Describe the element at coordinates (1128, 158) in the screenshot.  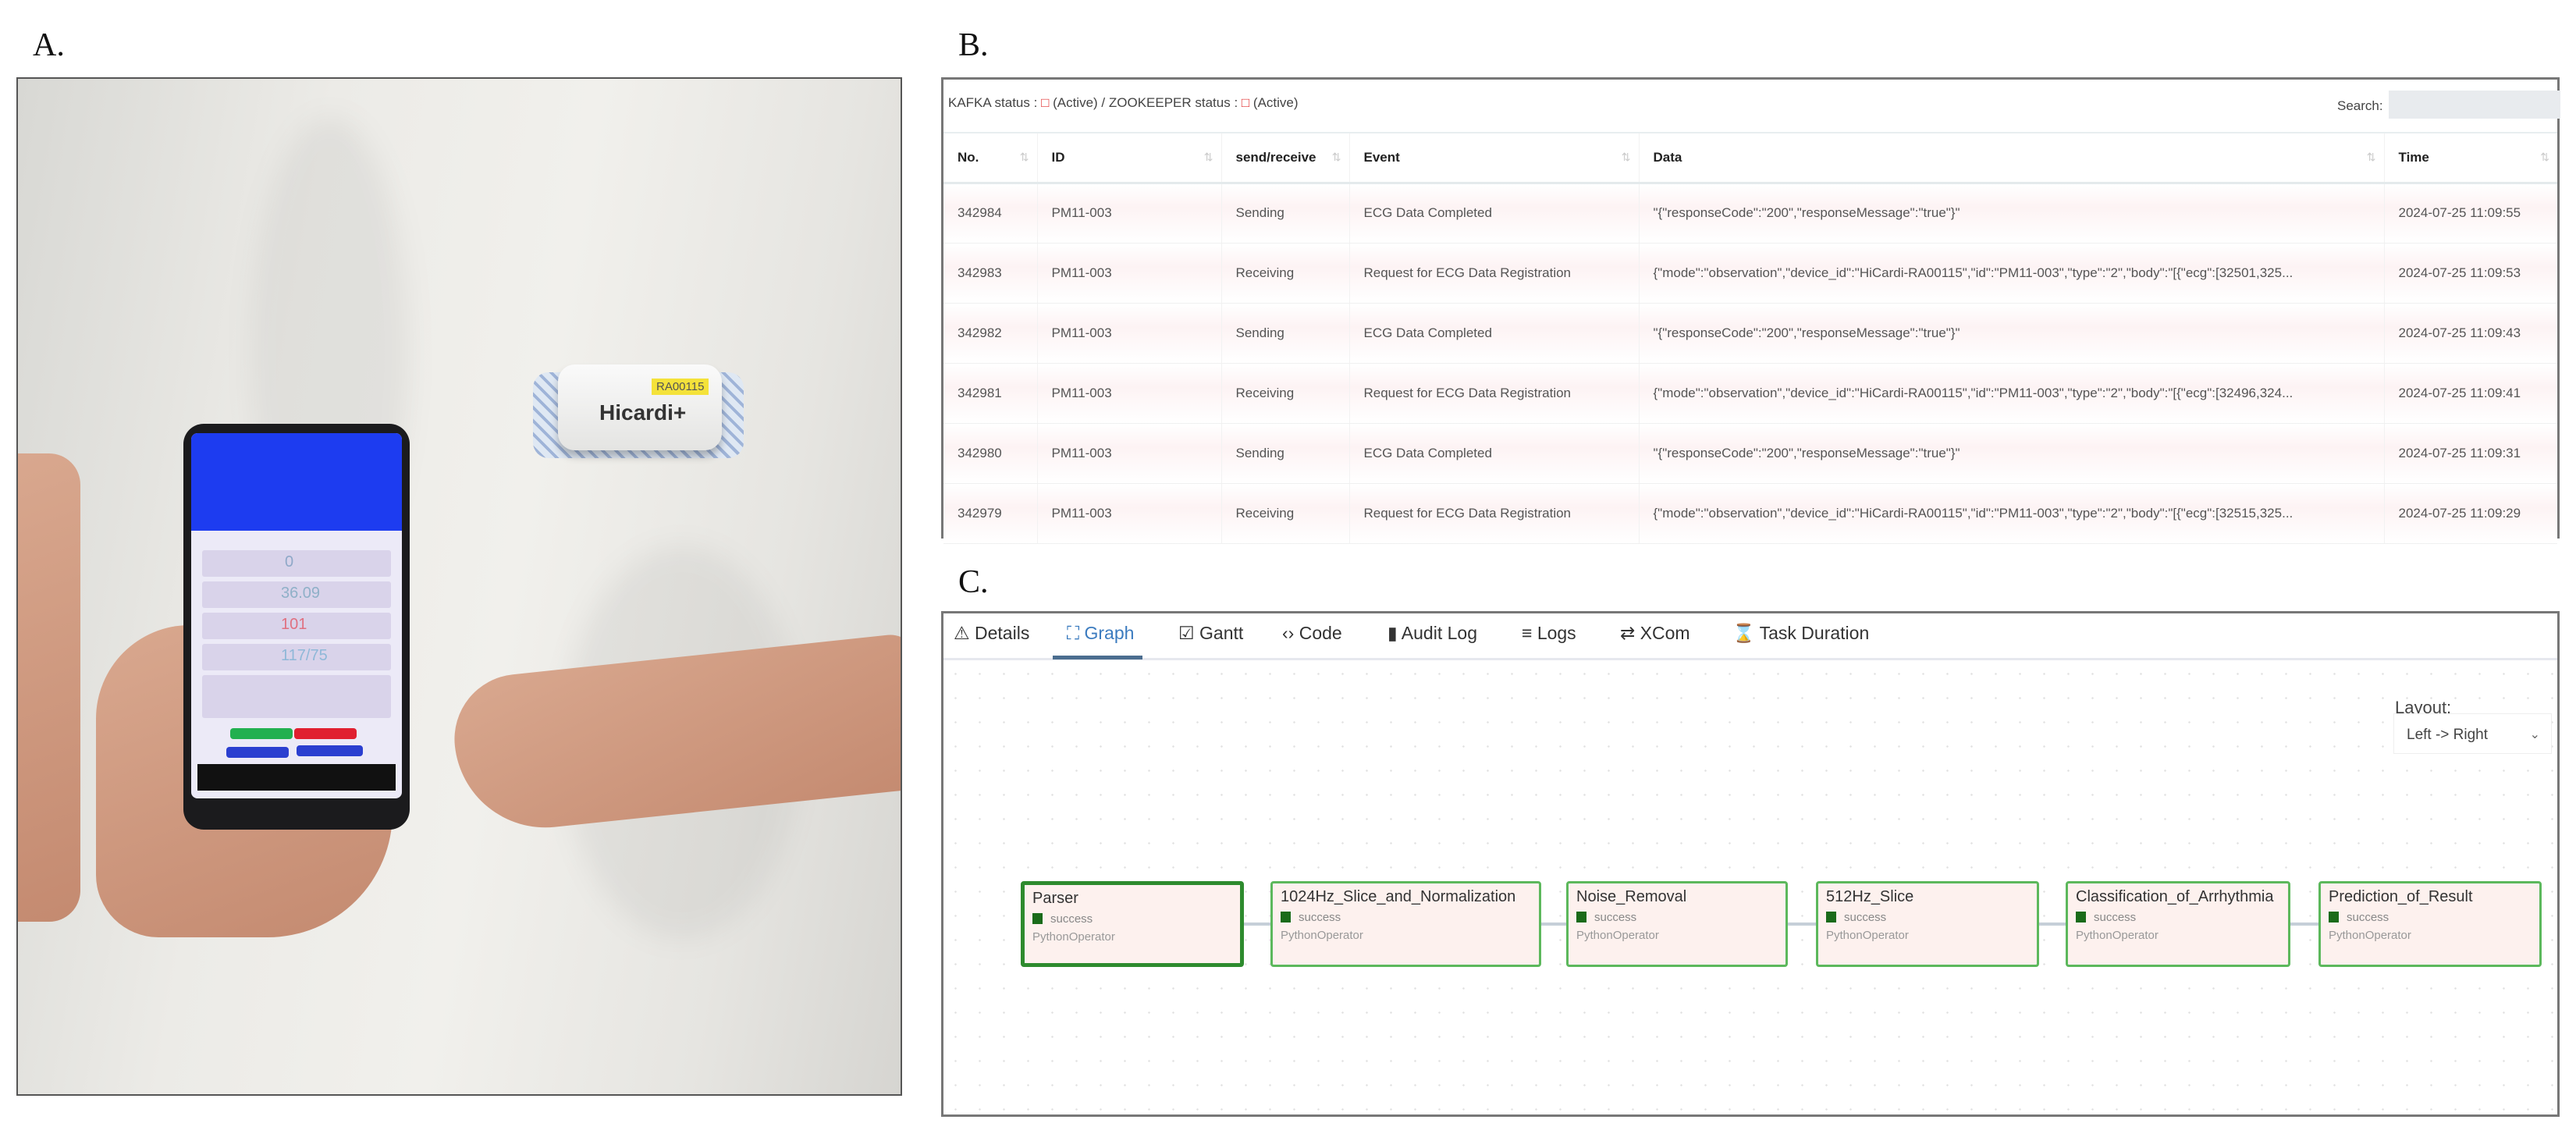
I see `column-header-id: ID ⇅` at that location.